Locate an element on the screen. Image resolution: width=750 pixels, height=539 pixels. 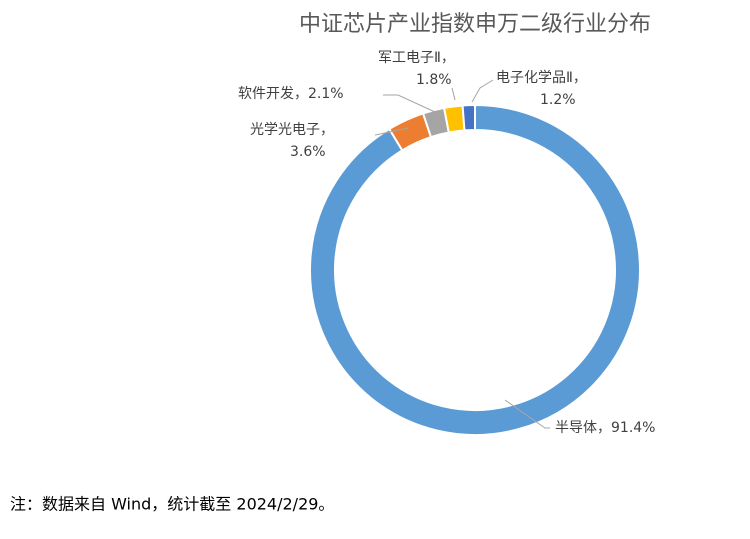
data-label-value: 1.2% is located at coordinates (558, 100).